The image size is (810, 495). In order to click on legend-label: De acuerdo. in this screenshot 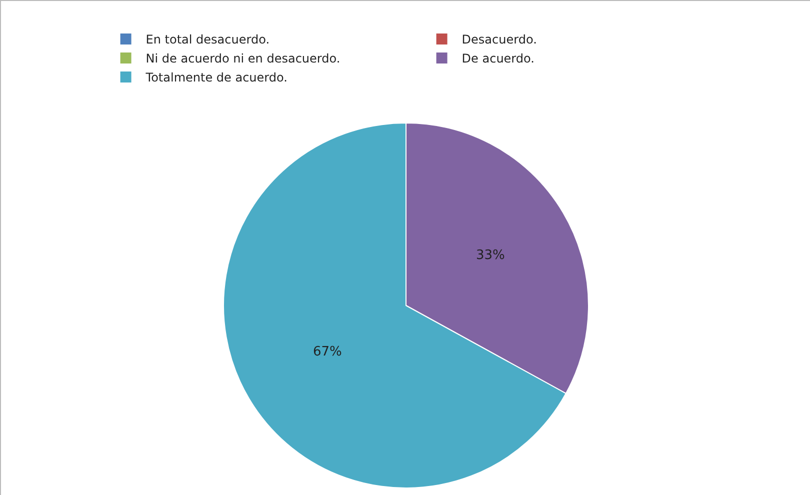, I will do `click(498, 59)`.